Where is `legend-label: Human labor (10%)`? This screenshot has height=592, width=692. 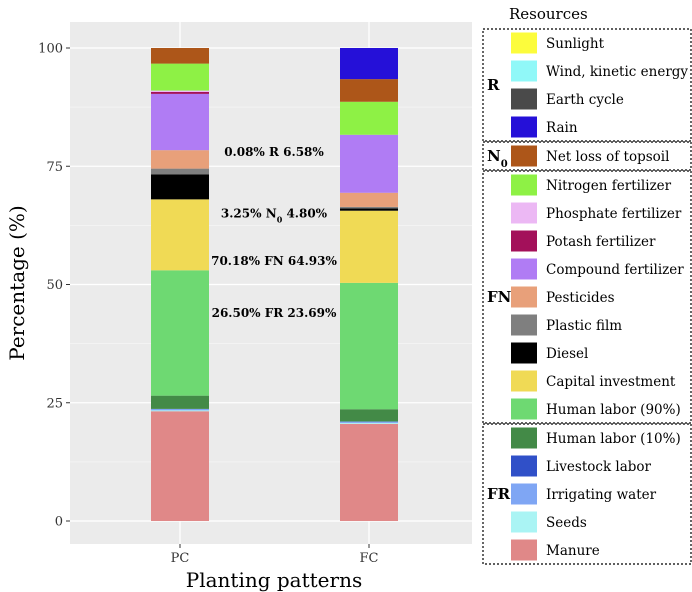
legend-label: Human labor (10%) is located at coordinates (613, 439).